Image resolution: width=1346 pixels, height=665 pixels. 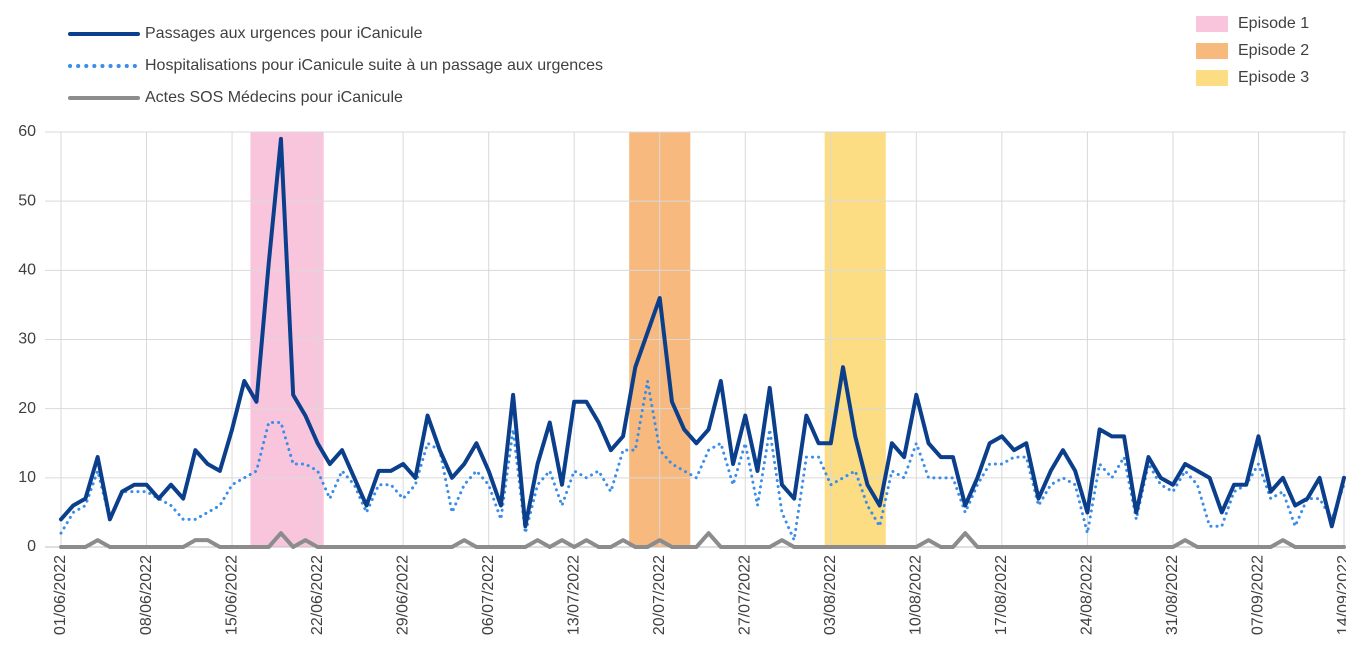 What do you see at coordinates (231, 595) in the screenshot?
I see `x-tick-label: 15/06/2022` at bounding box center [231, 595].